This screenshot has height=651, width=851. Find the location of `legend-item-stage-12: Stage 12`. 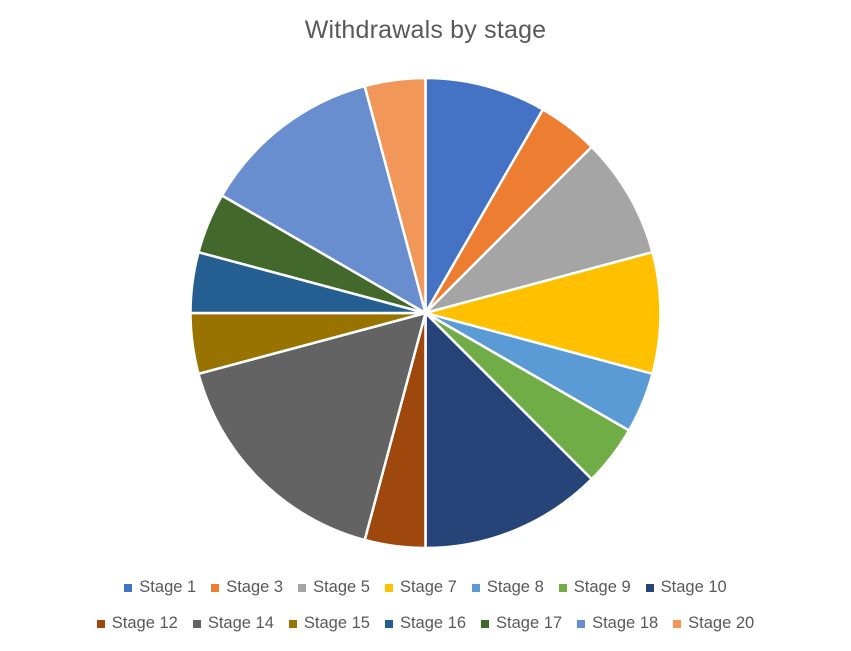

legend-item-stage-12: Stage 12 is located at coordinates (137, 623).